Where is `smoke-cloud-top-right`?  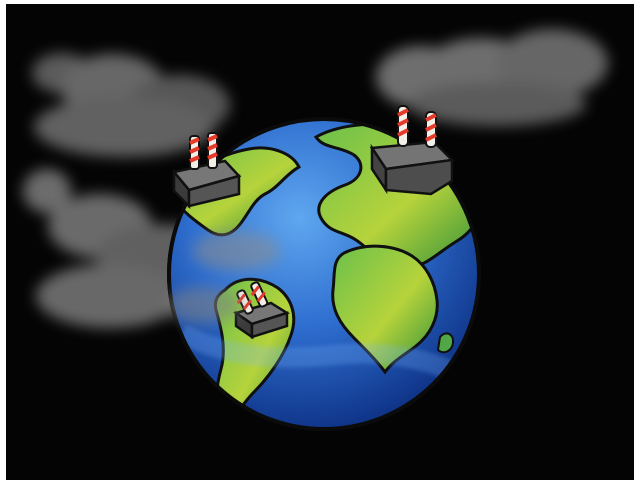 smoke-cloud-top-right is located at coordinates (492, 77).